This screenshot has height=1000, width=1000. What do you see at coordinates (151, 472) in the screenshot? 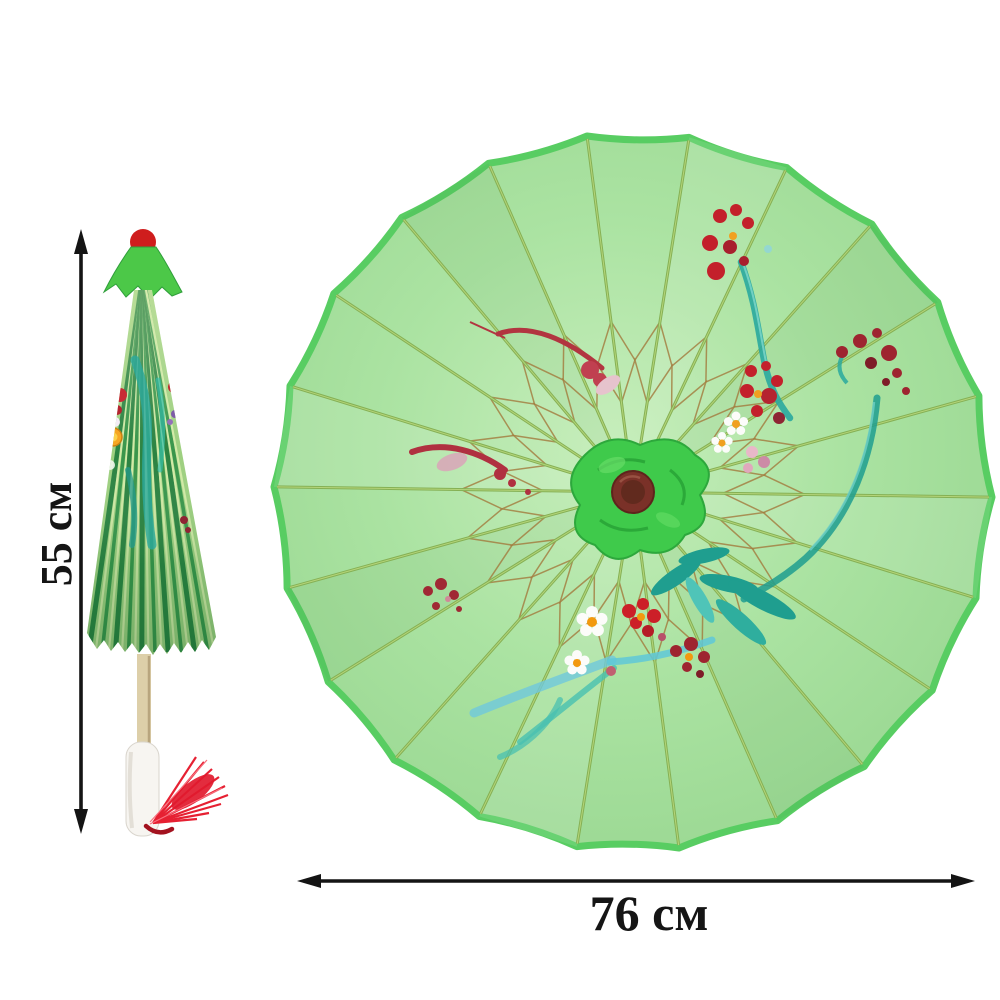
I see `closed-umbrella-shading` at bounding box center [151, 472].